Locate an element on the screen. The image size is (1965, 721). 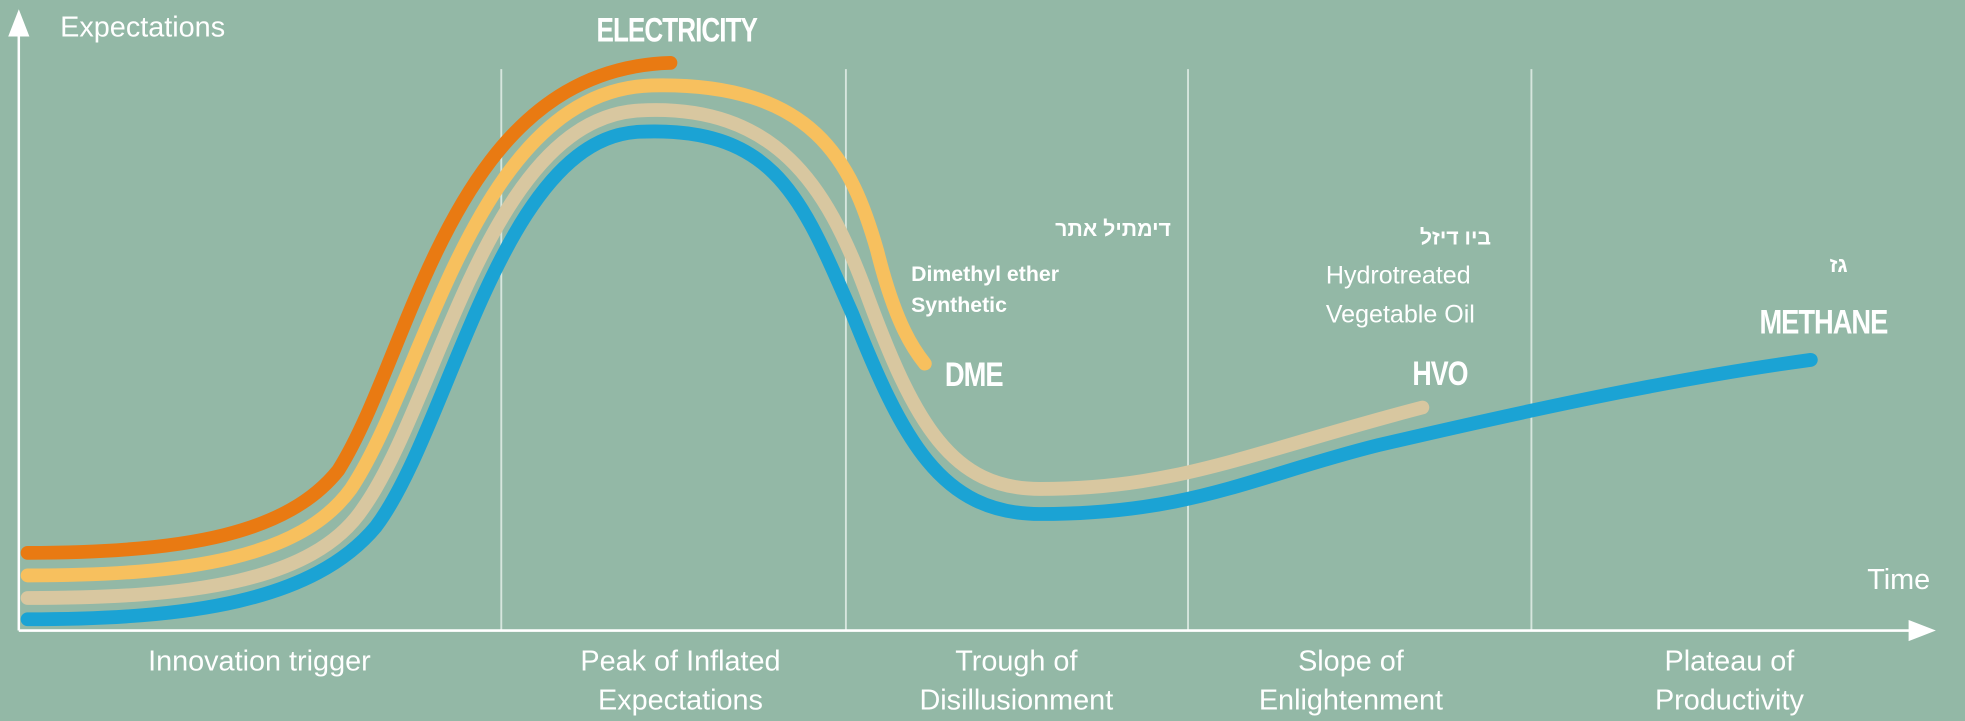
electricity-label: ELECTRICITY is located at coordinates (678, 31).